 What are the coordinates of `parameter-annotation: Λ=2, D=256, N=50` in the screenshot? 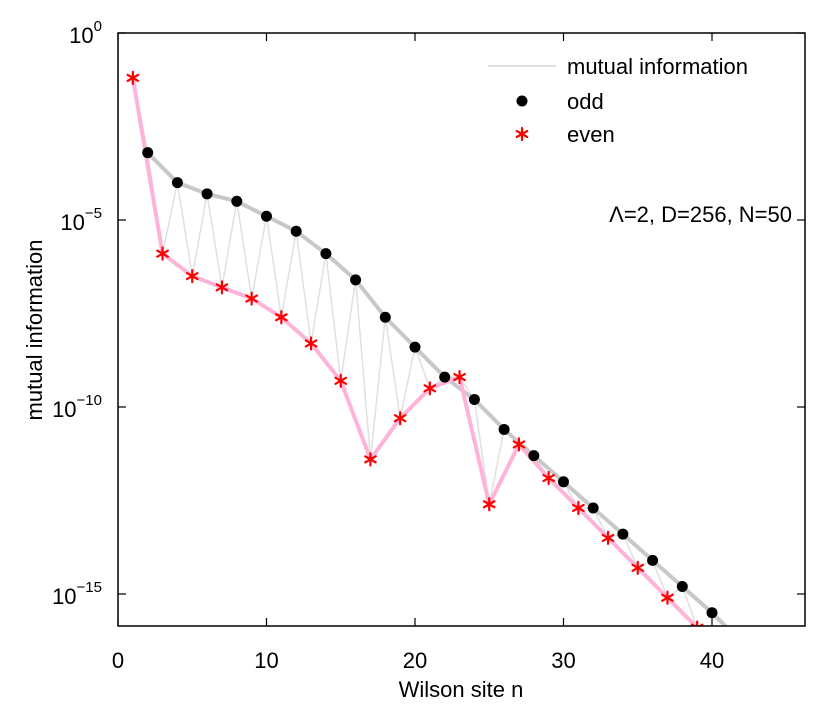 It's located at (700, 214).